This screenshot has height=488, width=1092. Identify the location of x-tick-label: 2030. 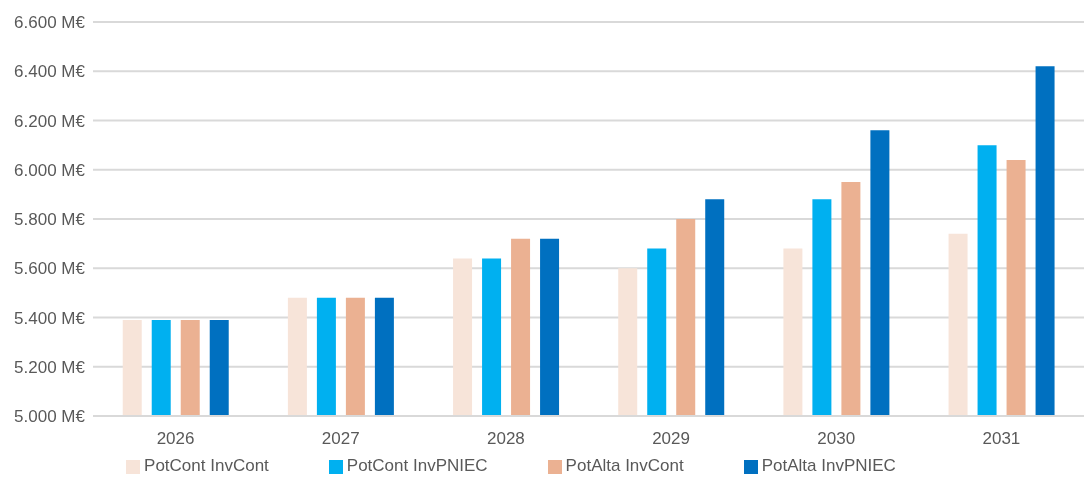
(836, 439).